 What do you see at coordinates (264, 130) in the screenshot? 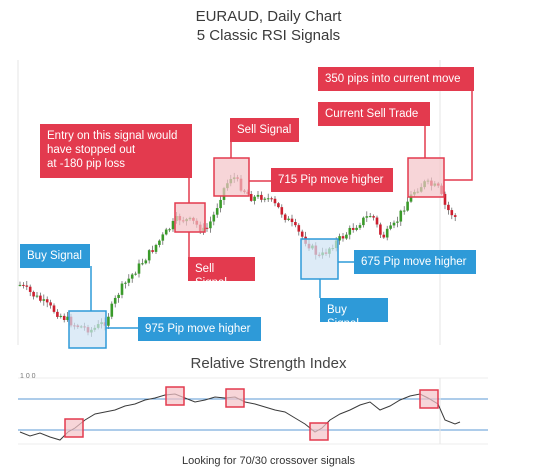
I see `sell-signal-label-2: Sell Signal` at bounding box center [264, 130].